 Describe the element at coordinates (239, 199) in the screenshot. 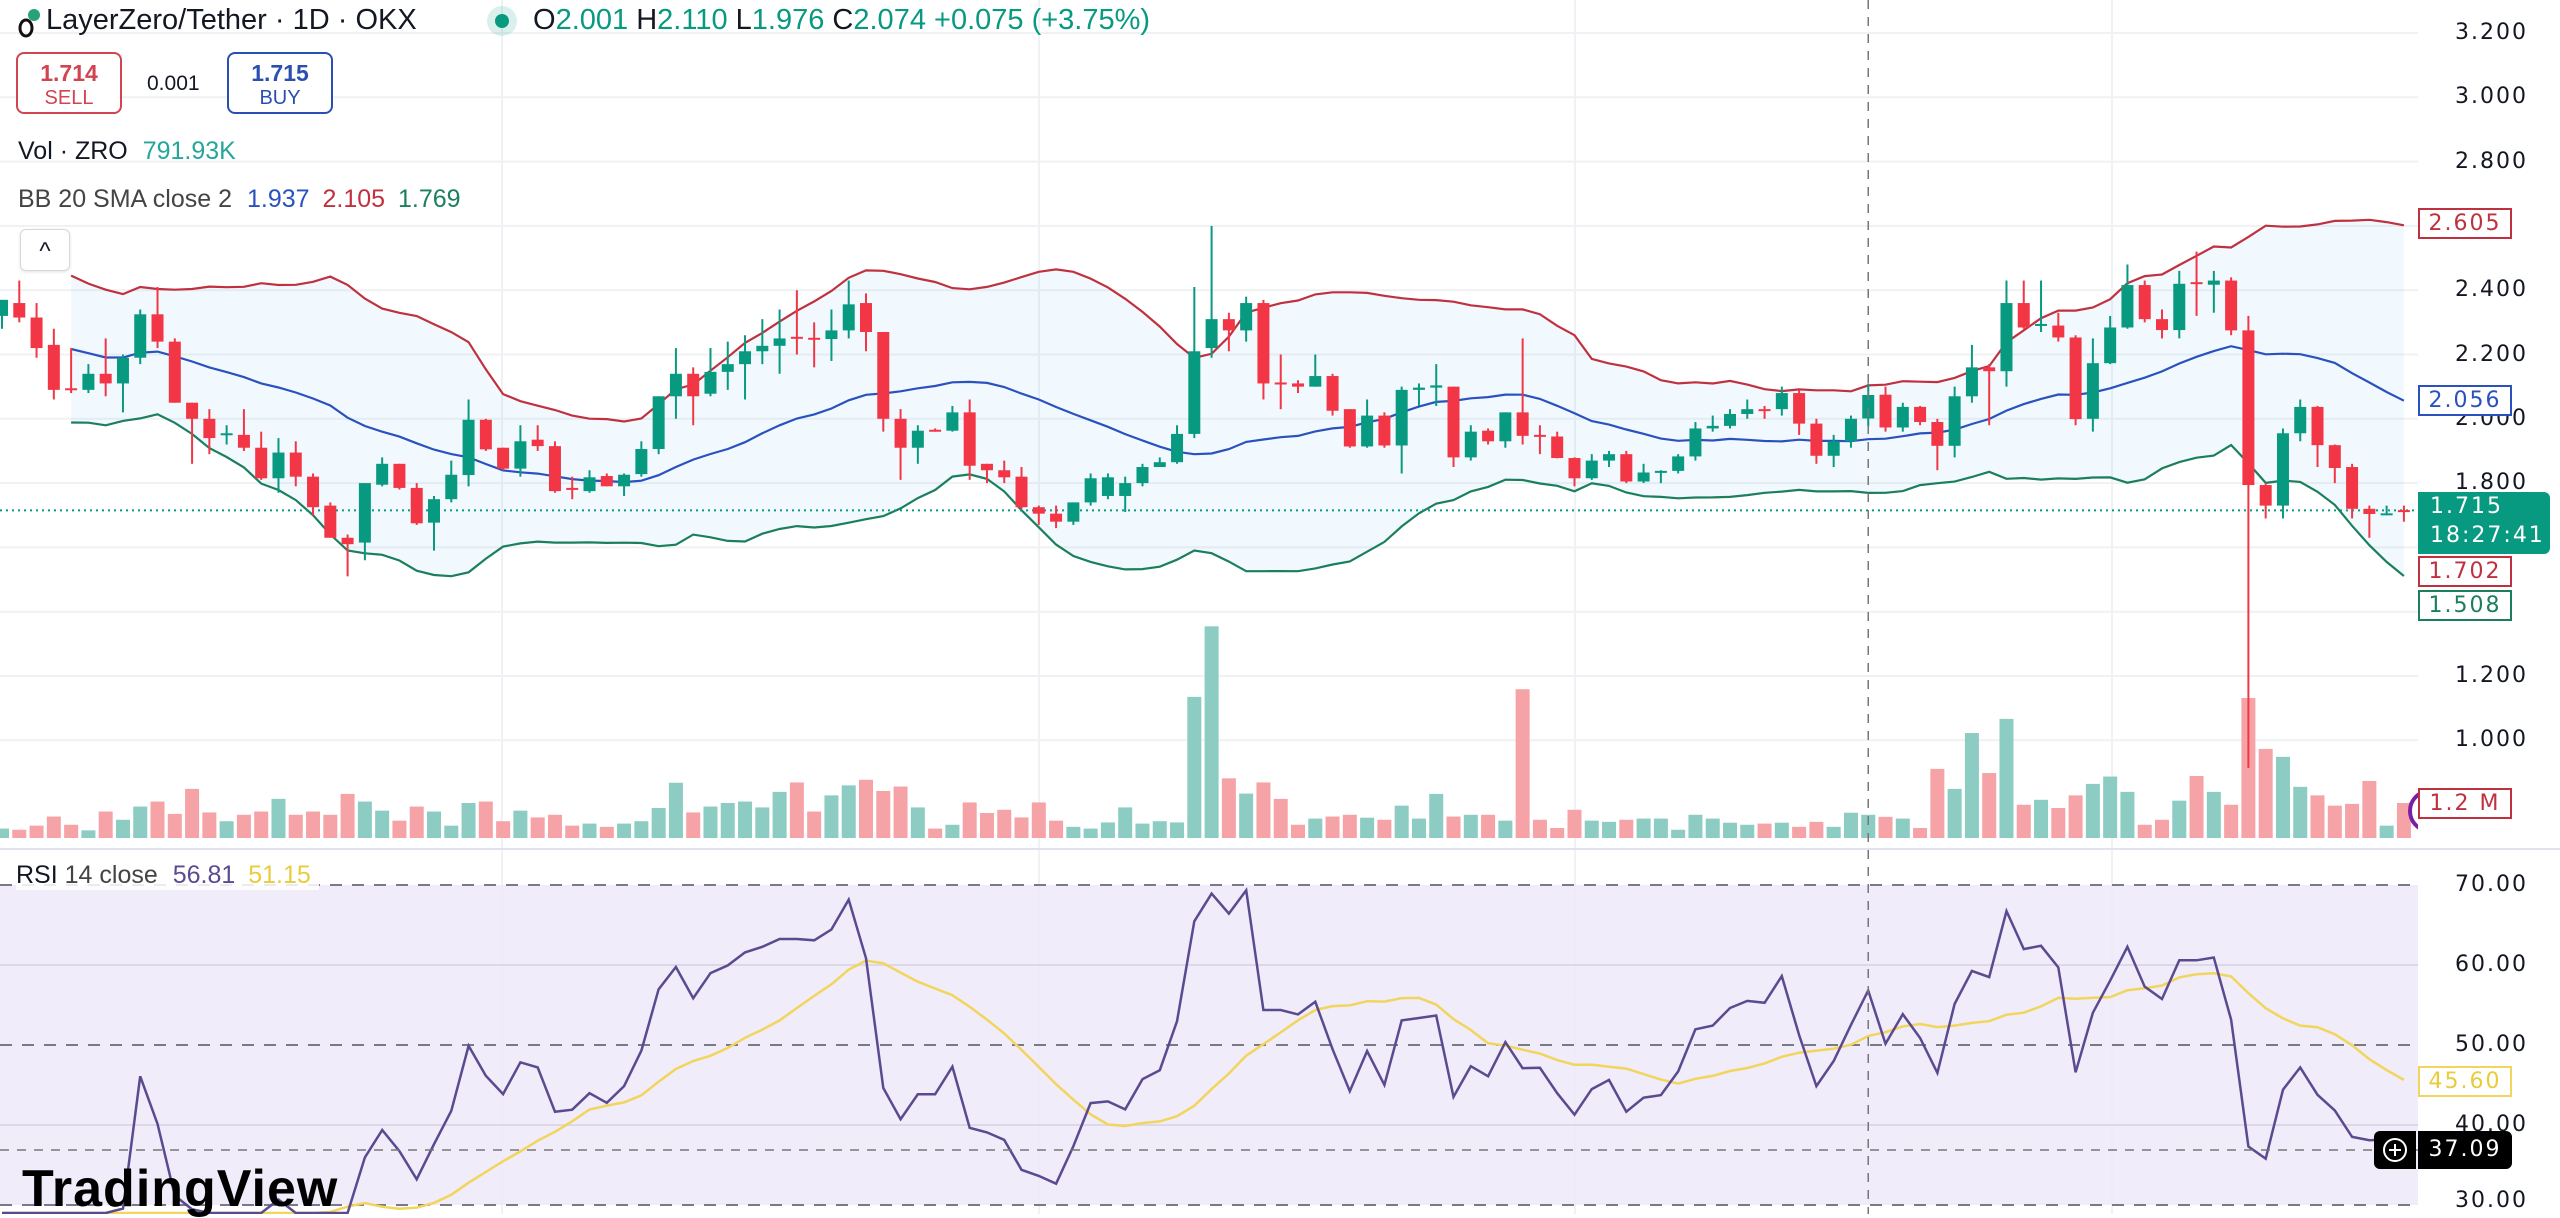

I see `bb-legend: BB 20 SMA close 2 1.937 2.105 1.769` at that location.